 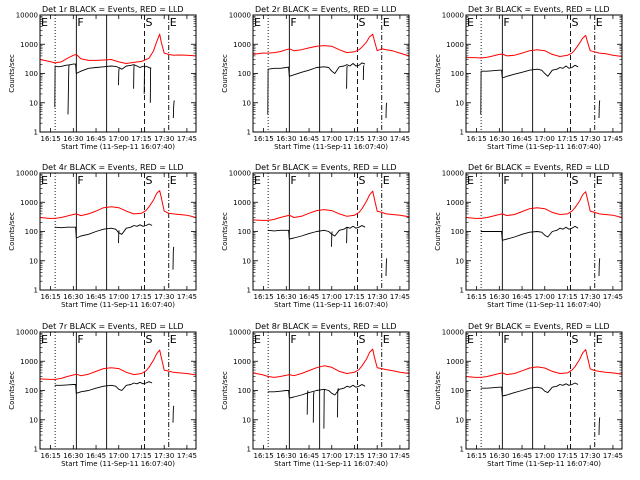 I want to click on plot-title: Det 5r BLACK = Events, RED = LLD, so click(x=326, y=167).